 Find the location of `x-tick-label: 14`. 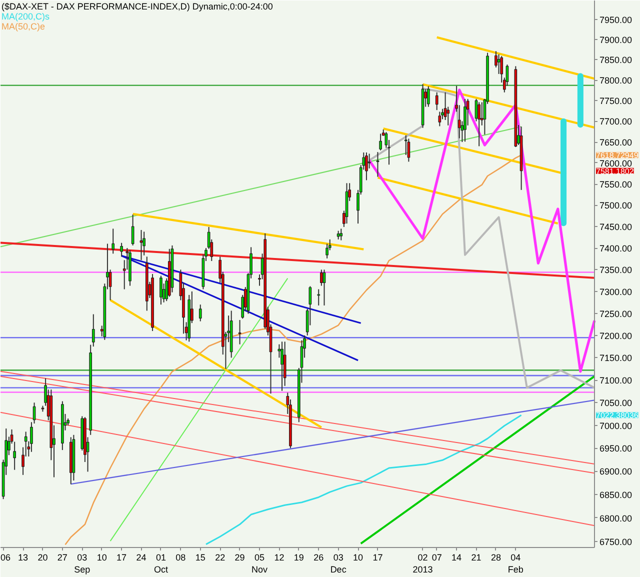

x-tick-label: 14 is located at coordinates (457, 557).